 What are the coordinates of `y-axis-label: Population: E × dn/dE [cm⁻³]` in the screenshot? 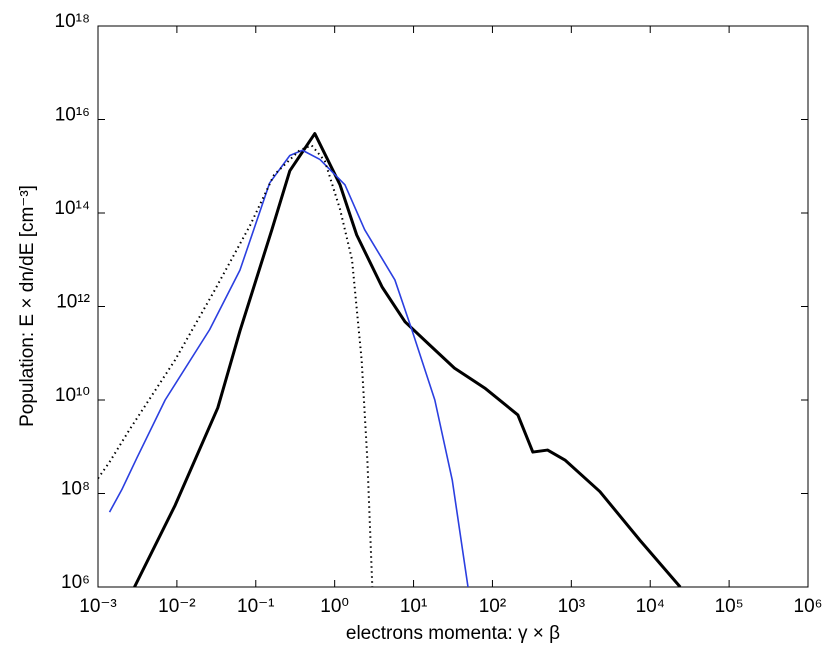 It's located at (27, 306).